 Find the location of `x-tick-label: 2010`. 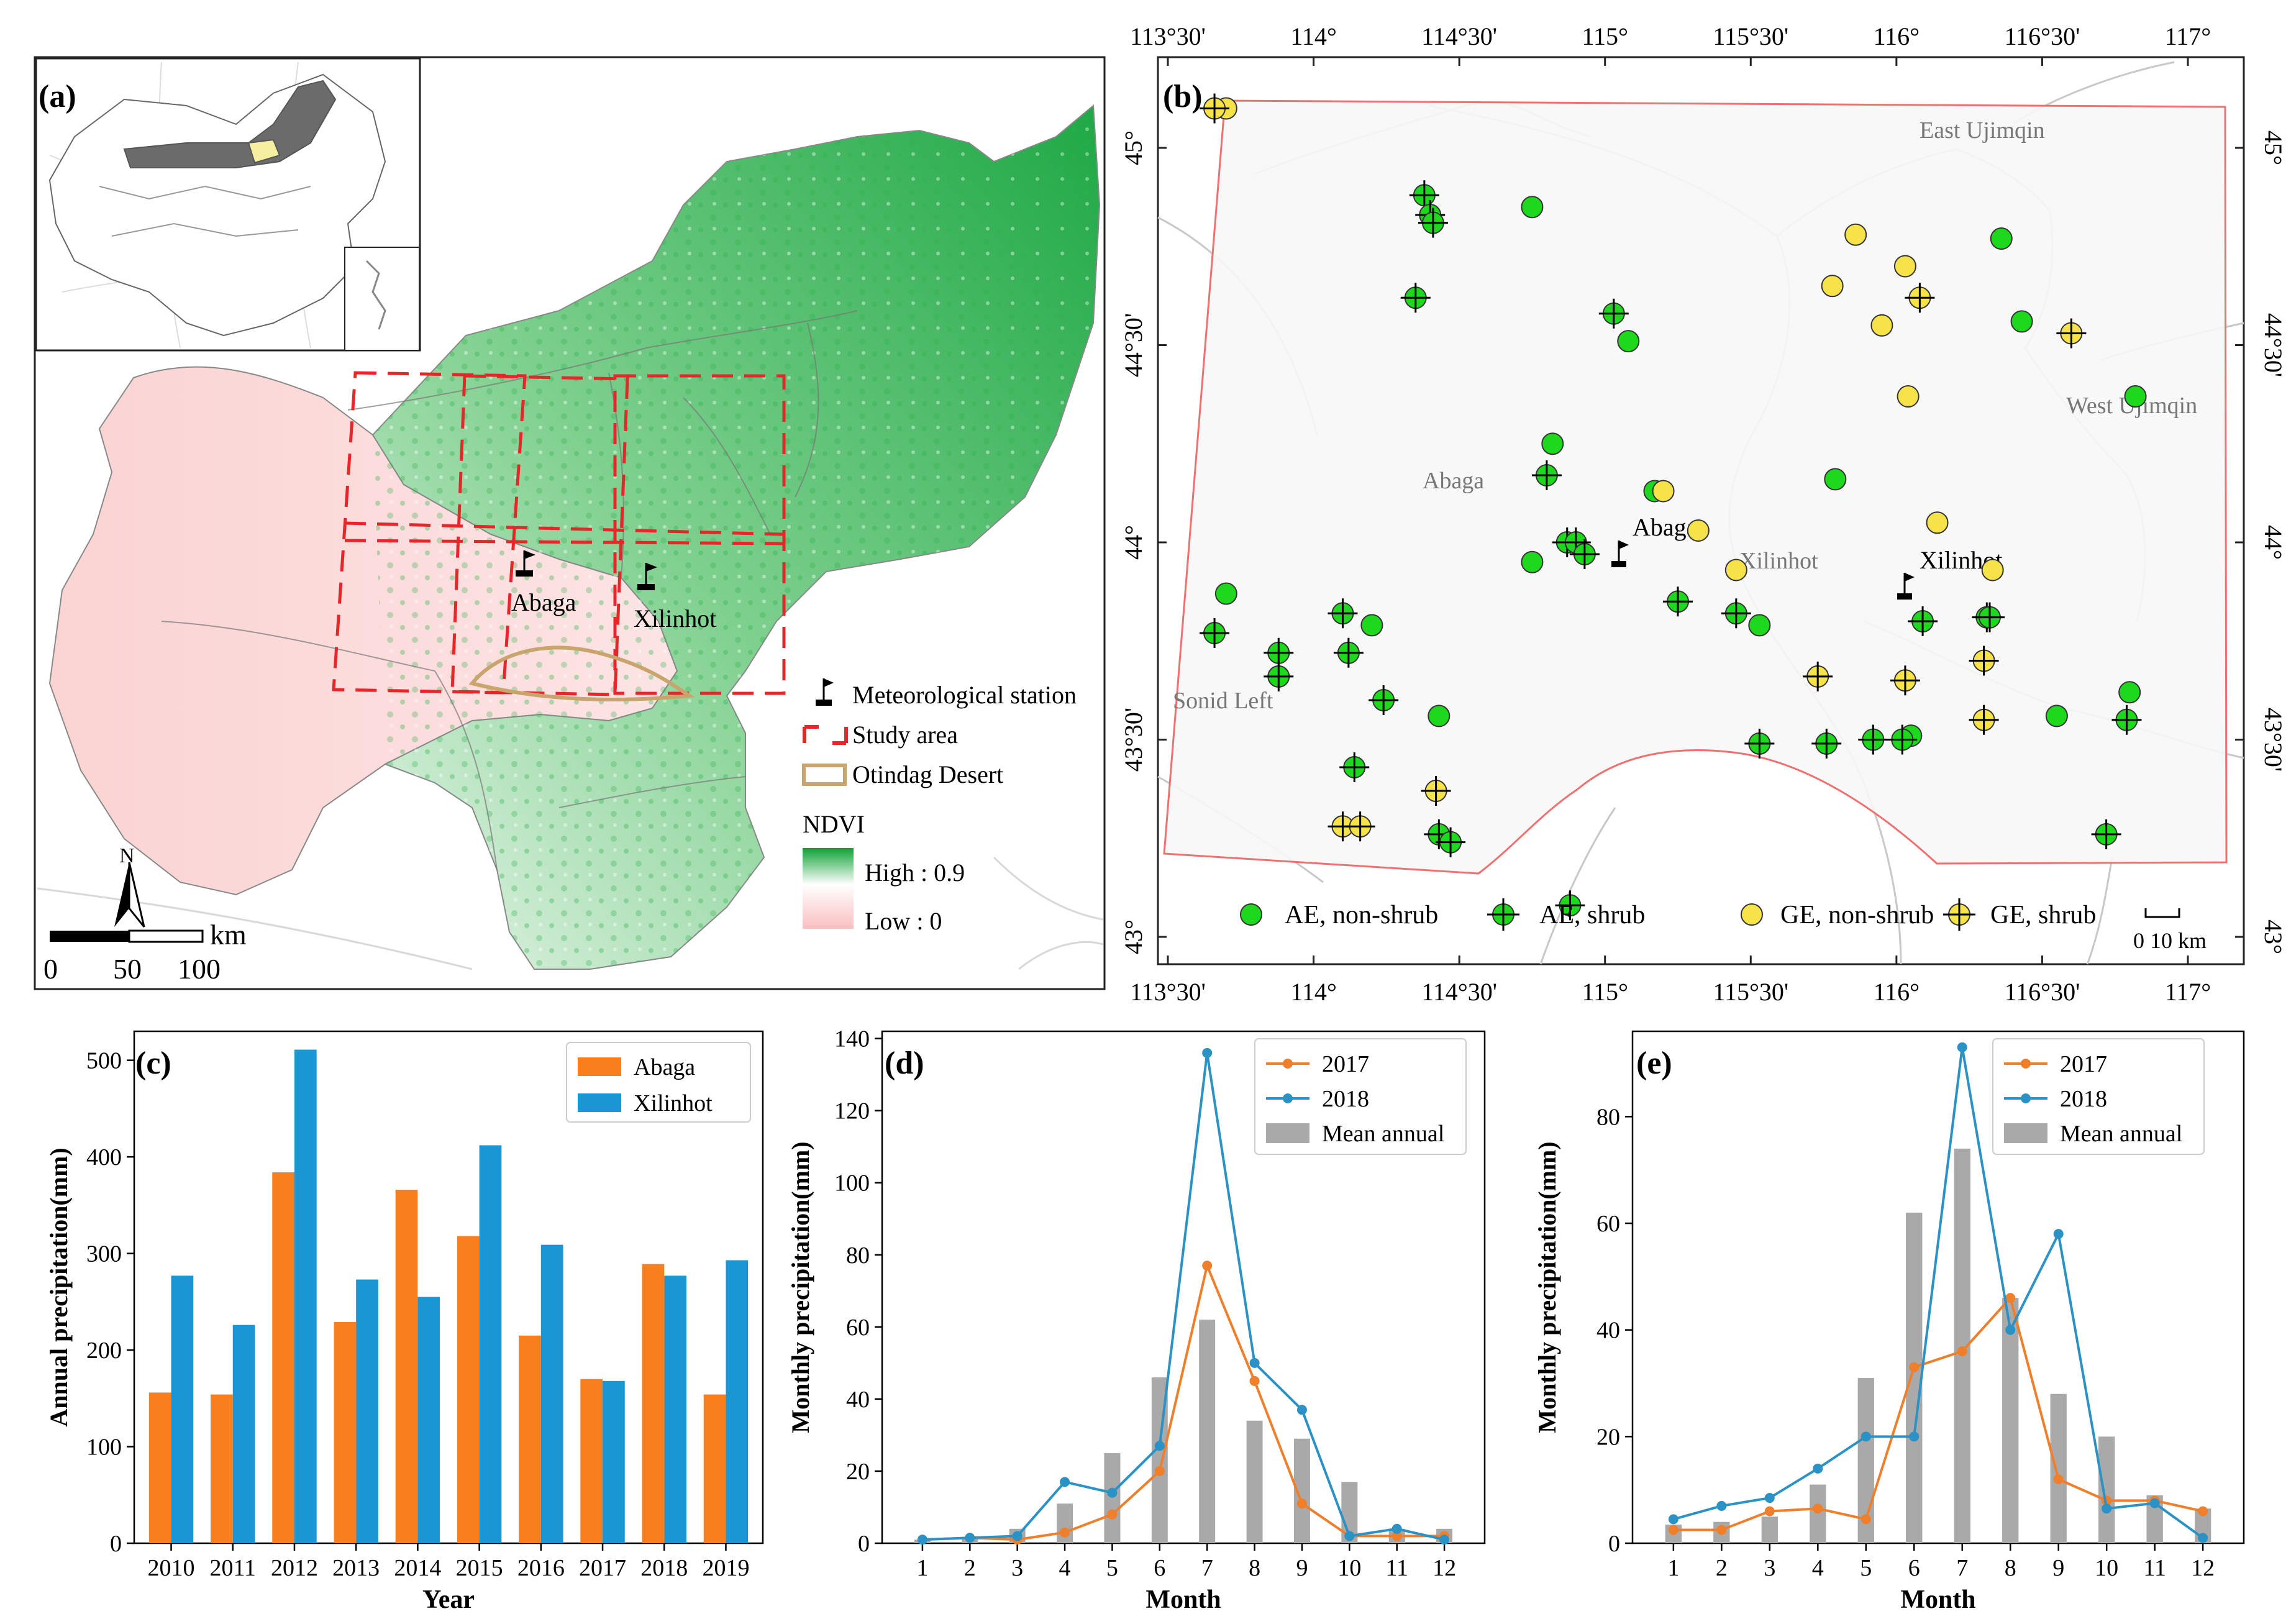

x-tick-label: 2010 is located at coordinates (171, 1568).